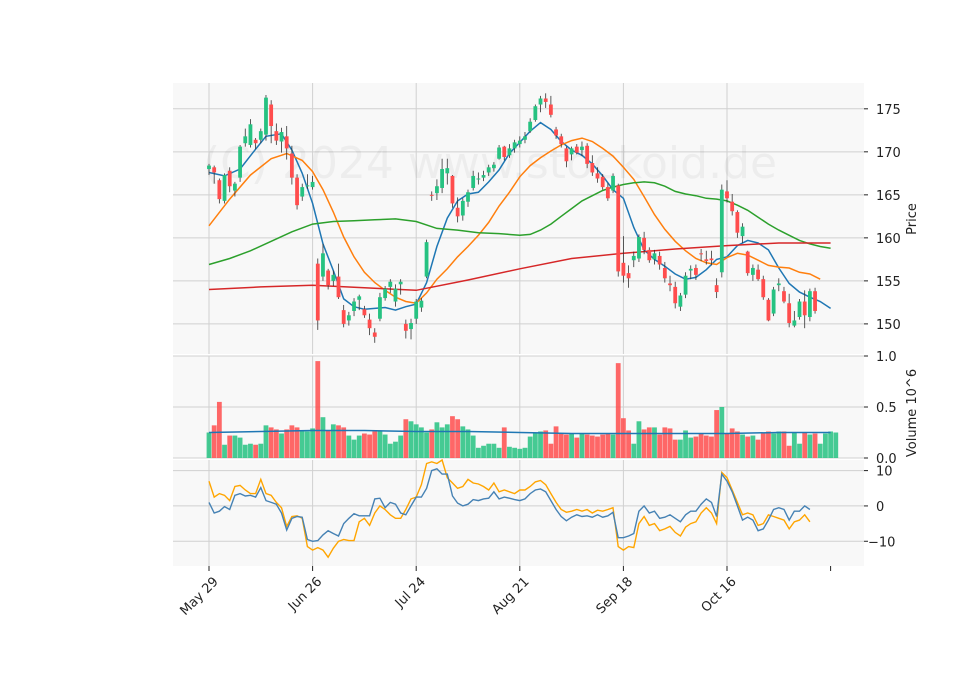 The height and width of the screenshot is (690, 960). I want to click on ma-line-ma50, so click(519, 223).